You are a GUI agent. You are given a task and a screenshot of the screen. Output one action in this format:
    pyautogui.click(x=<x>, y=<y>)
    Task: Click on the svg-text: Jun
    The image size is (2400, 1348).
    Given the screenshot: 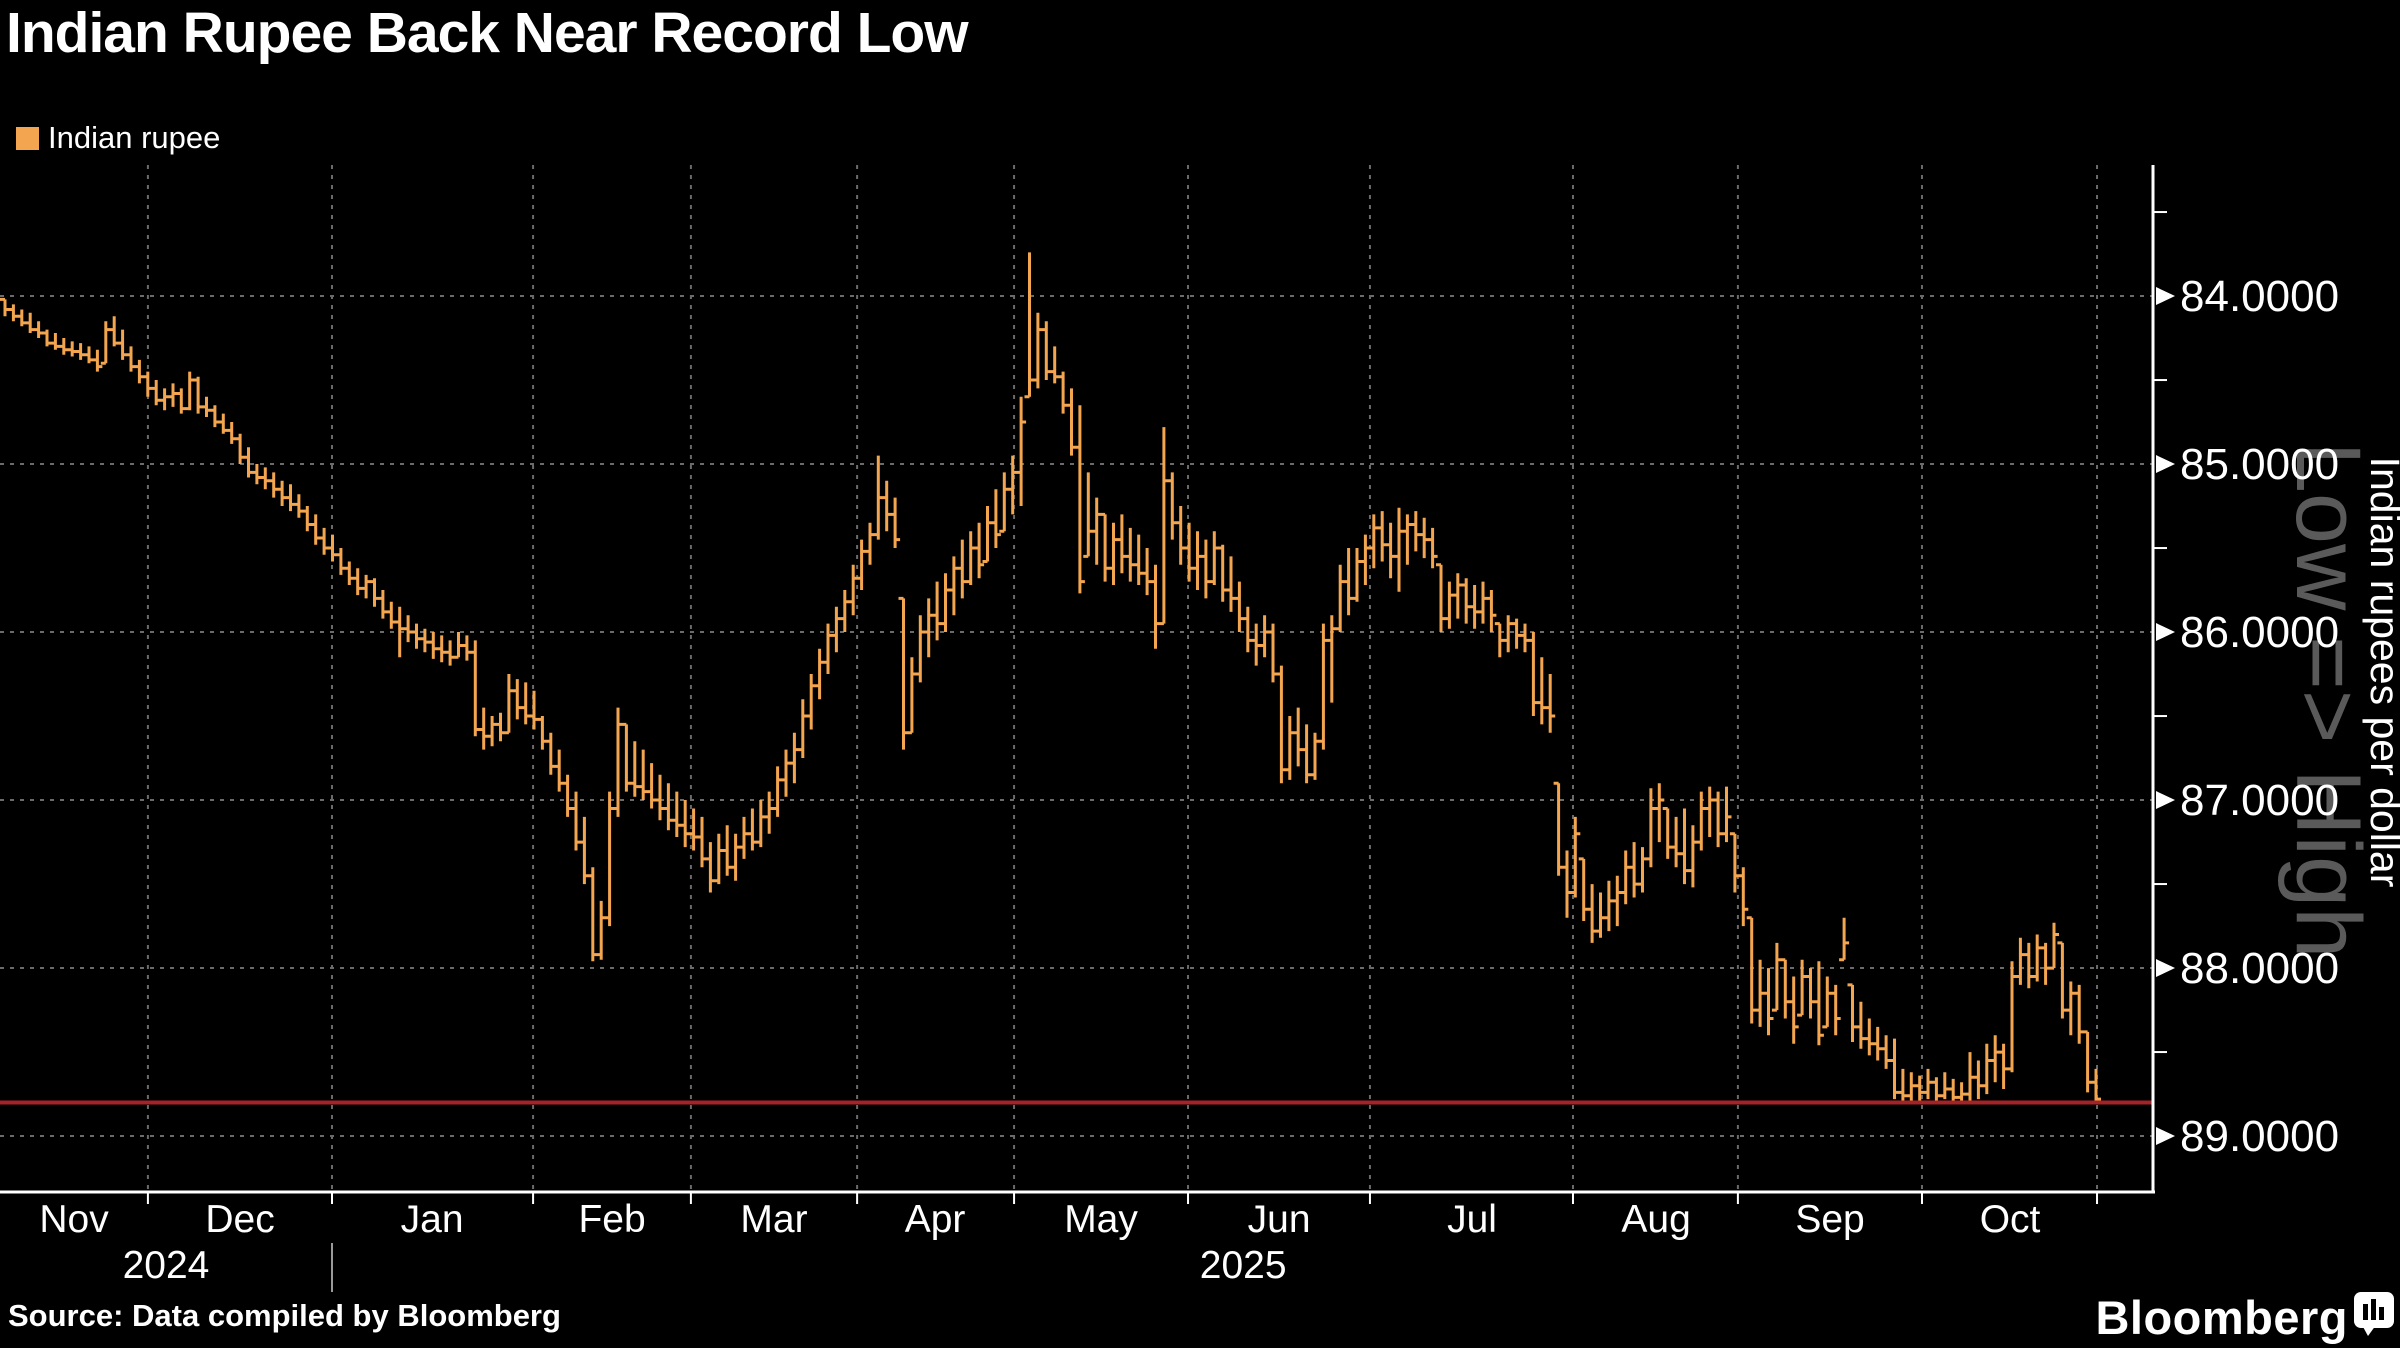 What is the action you would take?
    pyautogui.click(x=1279, y=1219)
    